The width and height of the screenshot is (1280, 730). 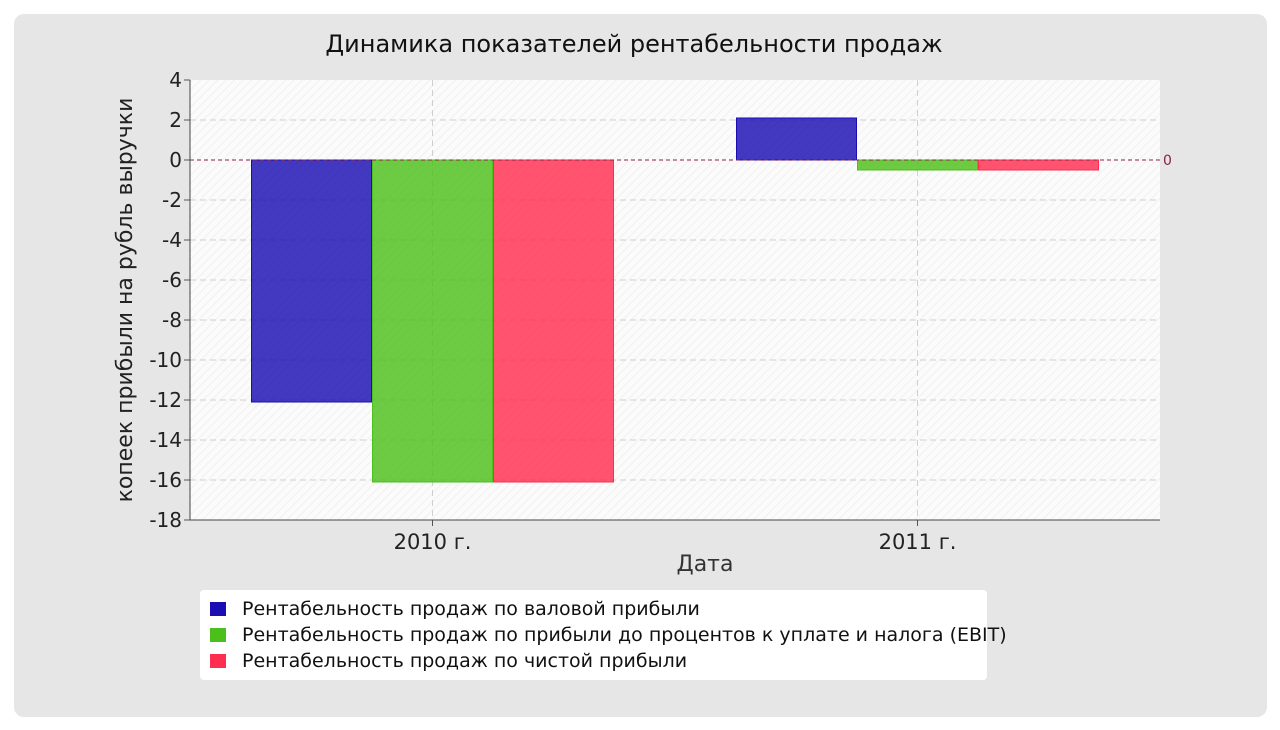 I want to click on legend-label: Рентабельность продаж по валовой прибыли, so click(x=471, y=609).